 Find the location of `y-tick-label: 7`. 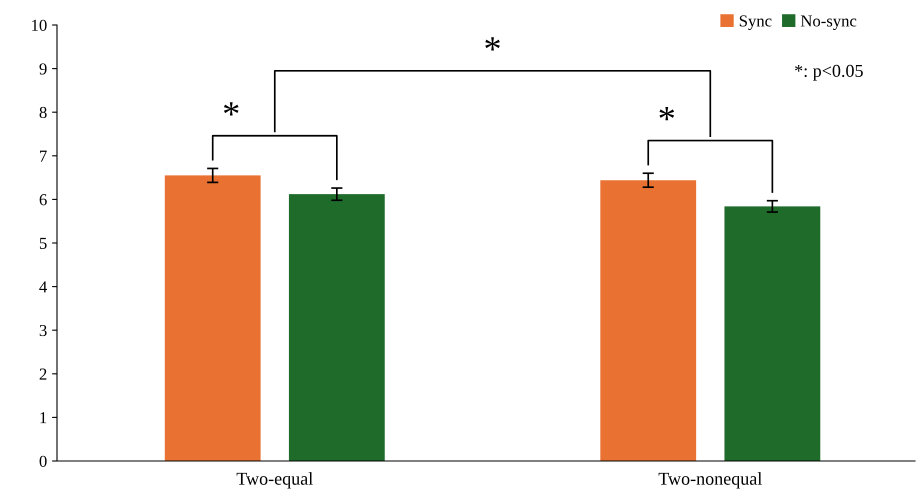

y-tick-label: 7 is located at coordinates (43, 156).